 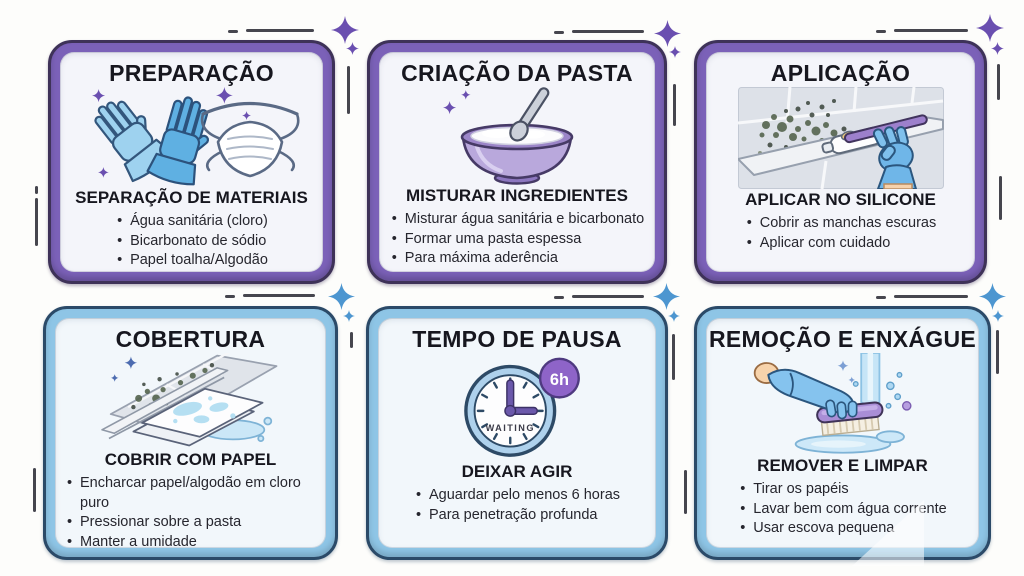 I want to click on card-criacao-da-pasta: CRIAÇÃO DA PASTA, so click(x=517, y=162).